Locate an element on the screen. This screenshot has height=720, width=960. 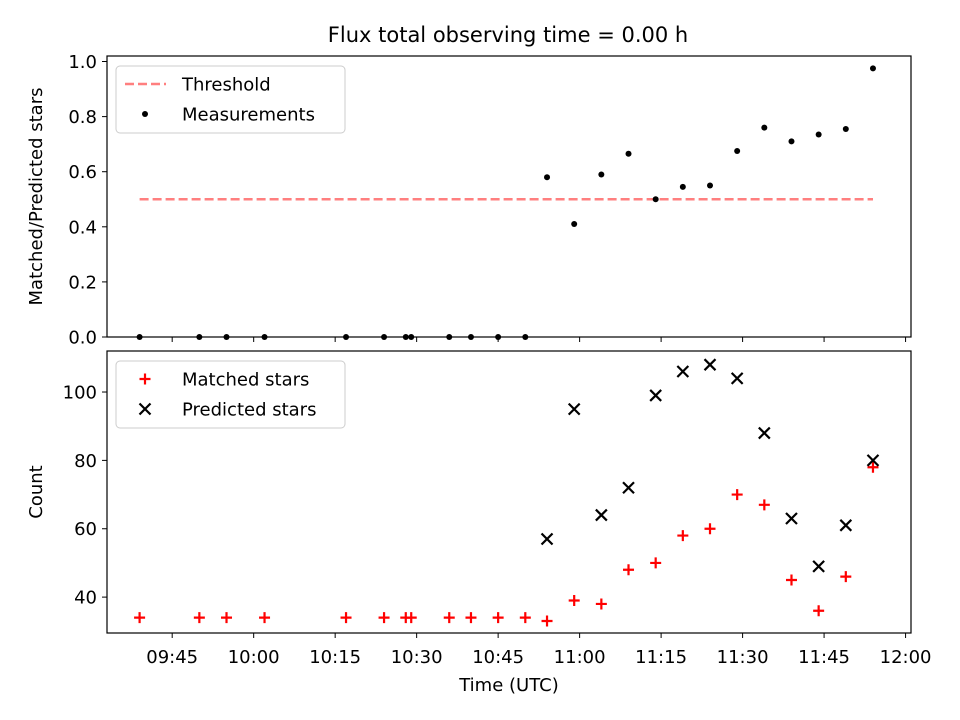
y-axis-label: Matched/Predicted stars is located at coordinates (36, 197).